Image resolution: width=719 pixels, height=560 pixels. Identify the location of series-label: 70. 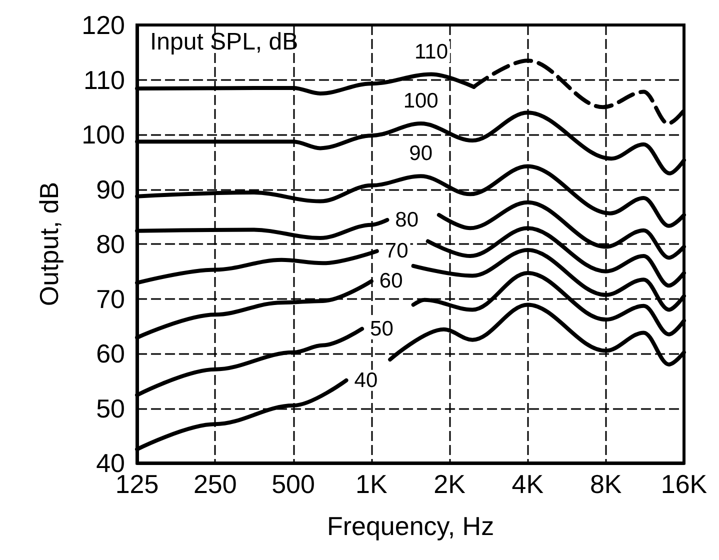
(396, 251).